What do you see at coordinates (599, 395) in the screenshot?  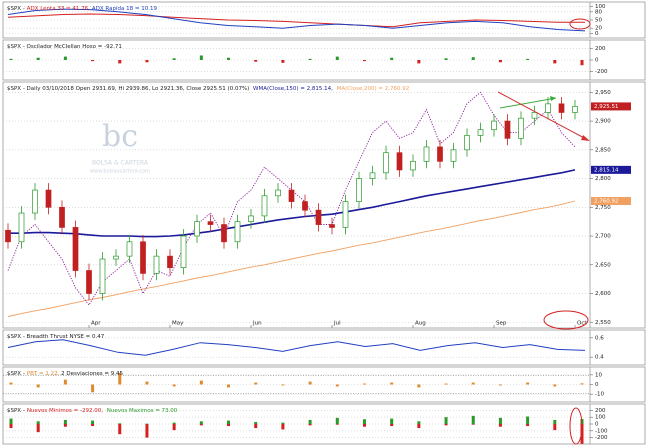 I see `y-tick-label: -10` at bounding box center [599, 395].